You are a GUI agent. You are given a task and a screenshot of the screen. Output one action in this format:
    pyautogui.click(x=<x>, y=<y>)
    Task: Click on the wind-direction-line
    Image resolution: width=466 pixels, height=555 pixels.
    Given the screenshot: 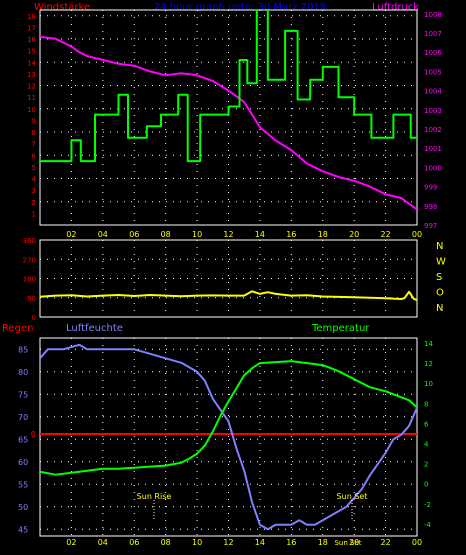 What is the action you would take?
    pyautogui.click(x=228, y=295)
    